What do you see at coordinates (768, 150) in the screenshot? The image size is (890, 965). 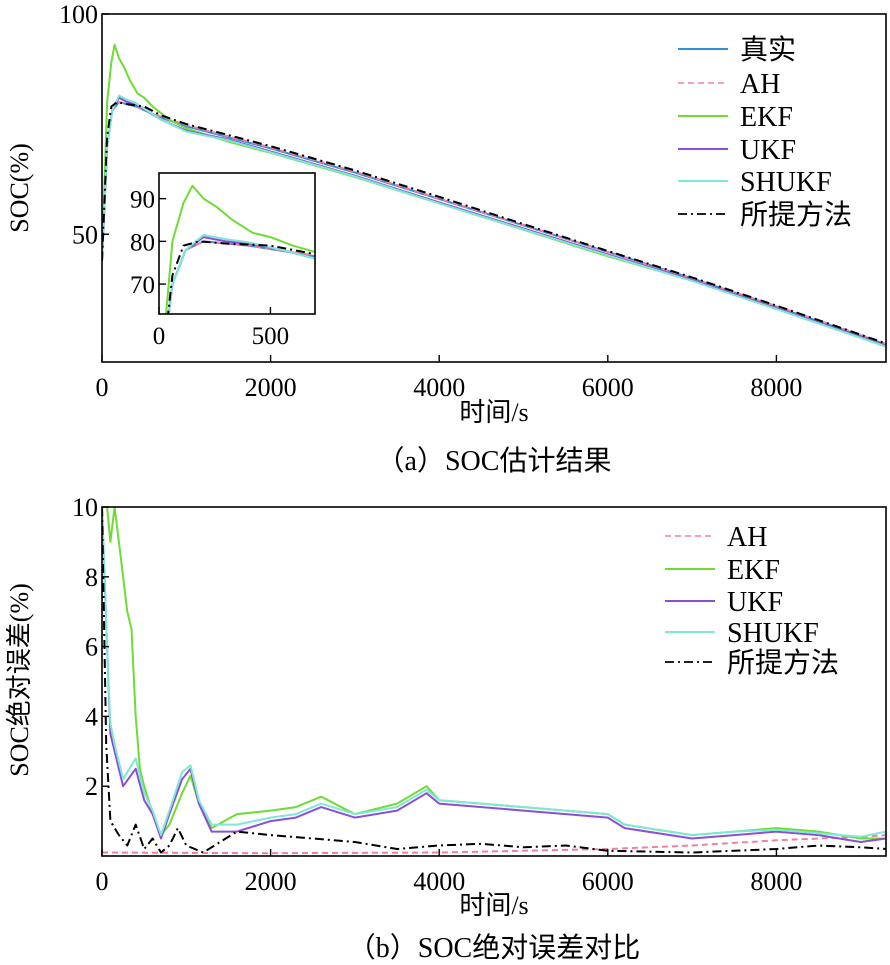 I see `legend-a-label-ukf: UKF` at bounding box center [768, 150].